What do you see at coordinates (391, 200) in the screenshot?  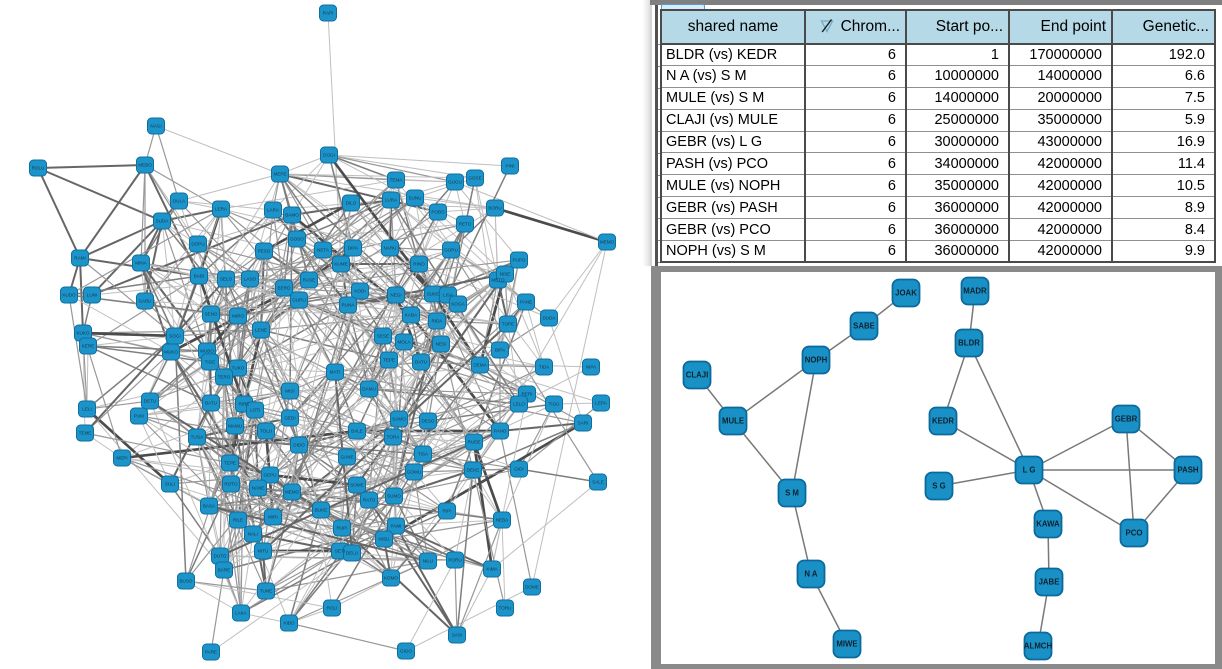 I see `svg-text: LURA` at bounding box center [391, 200].